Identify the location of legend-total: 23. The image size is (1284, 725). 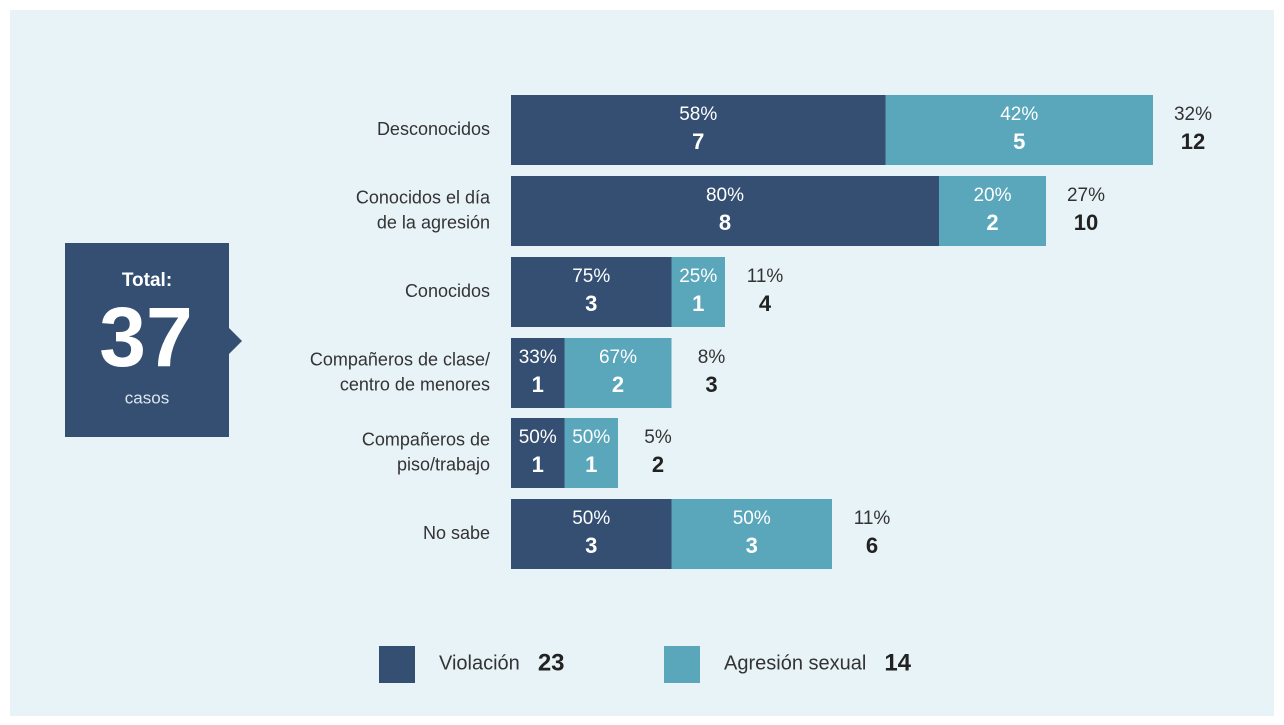
(551, 662).